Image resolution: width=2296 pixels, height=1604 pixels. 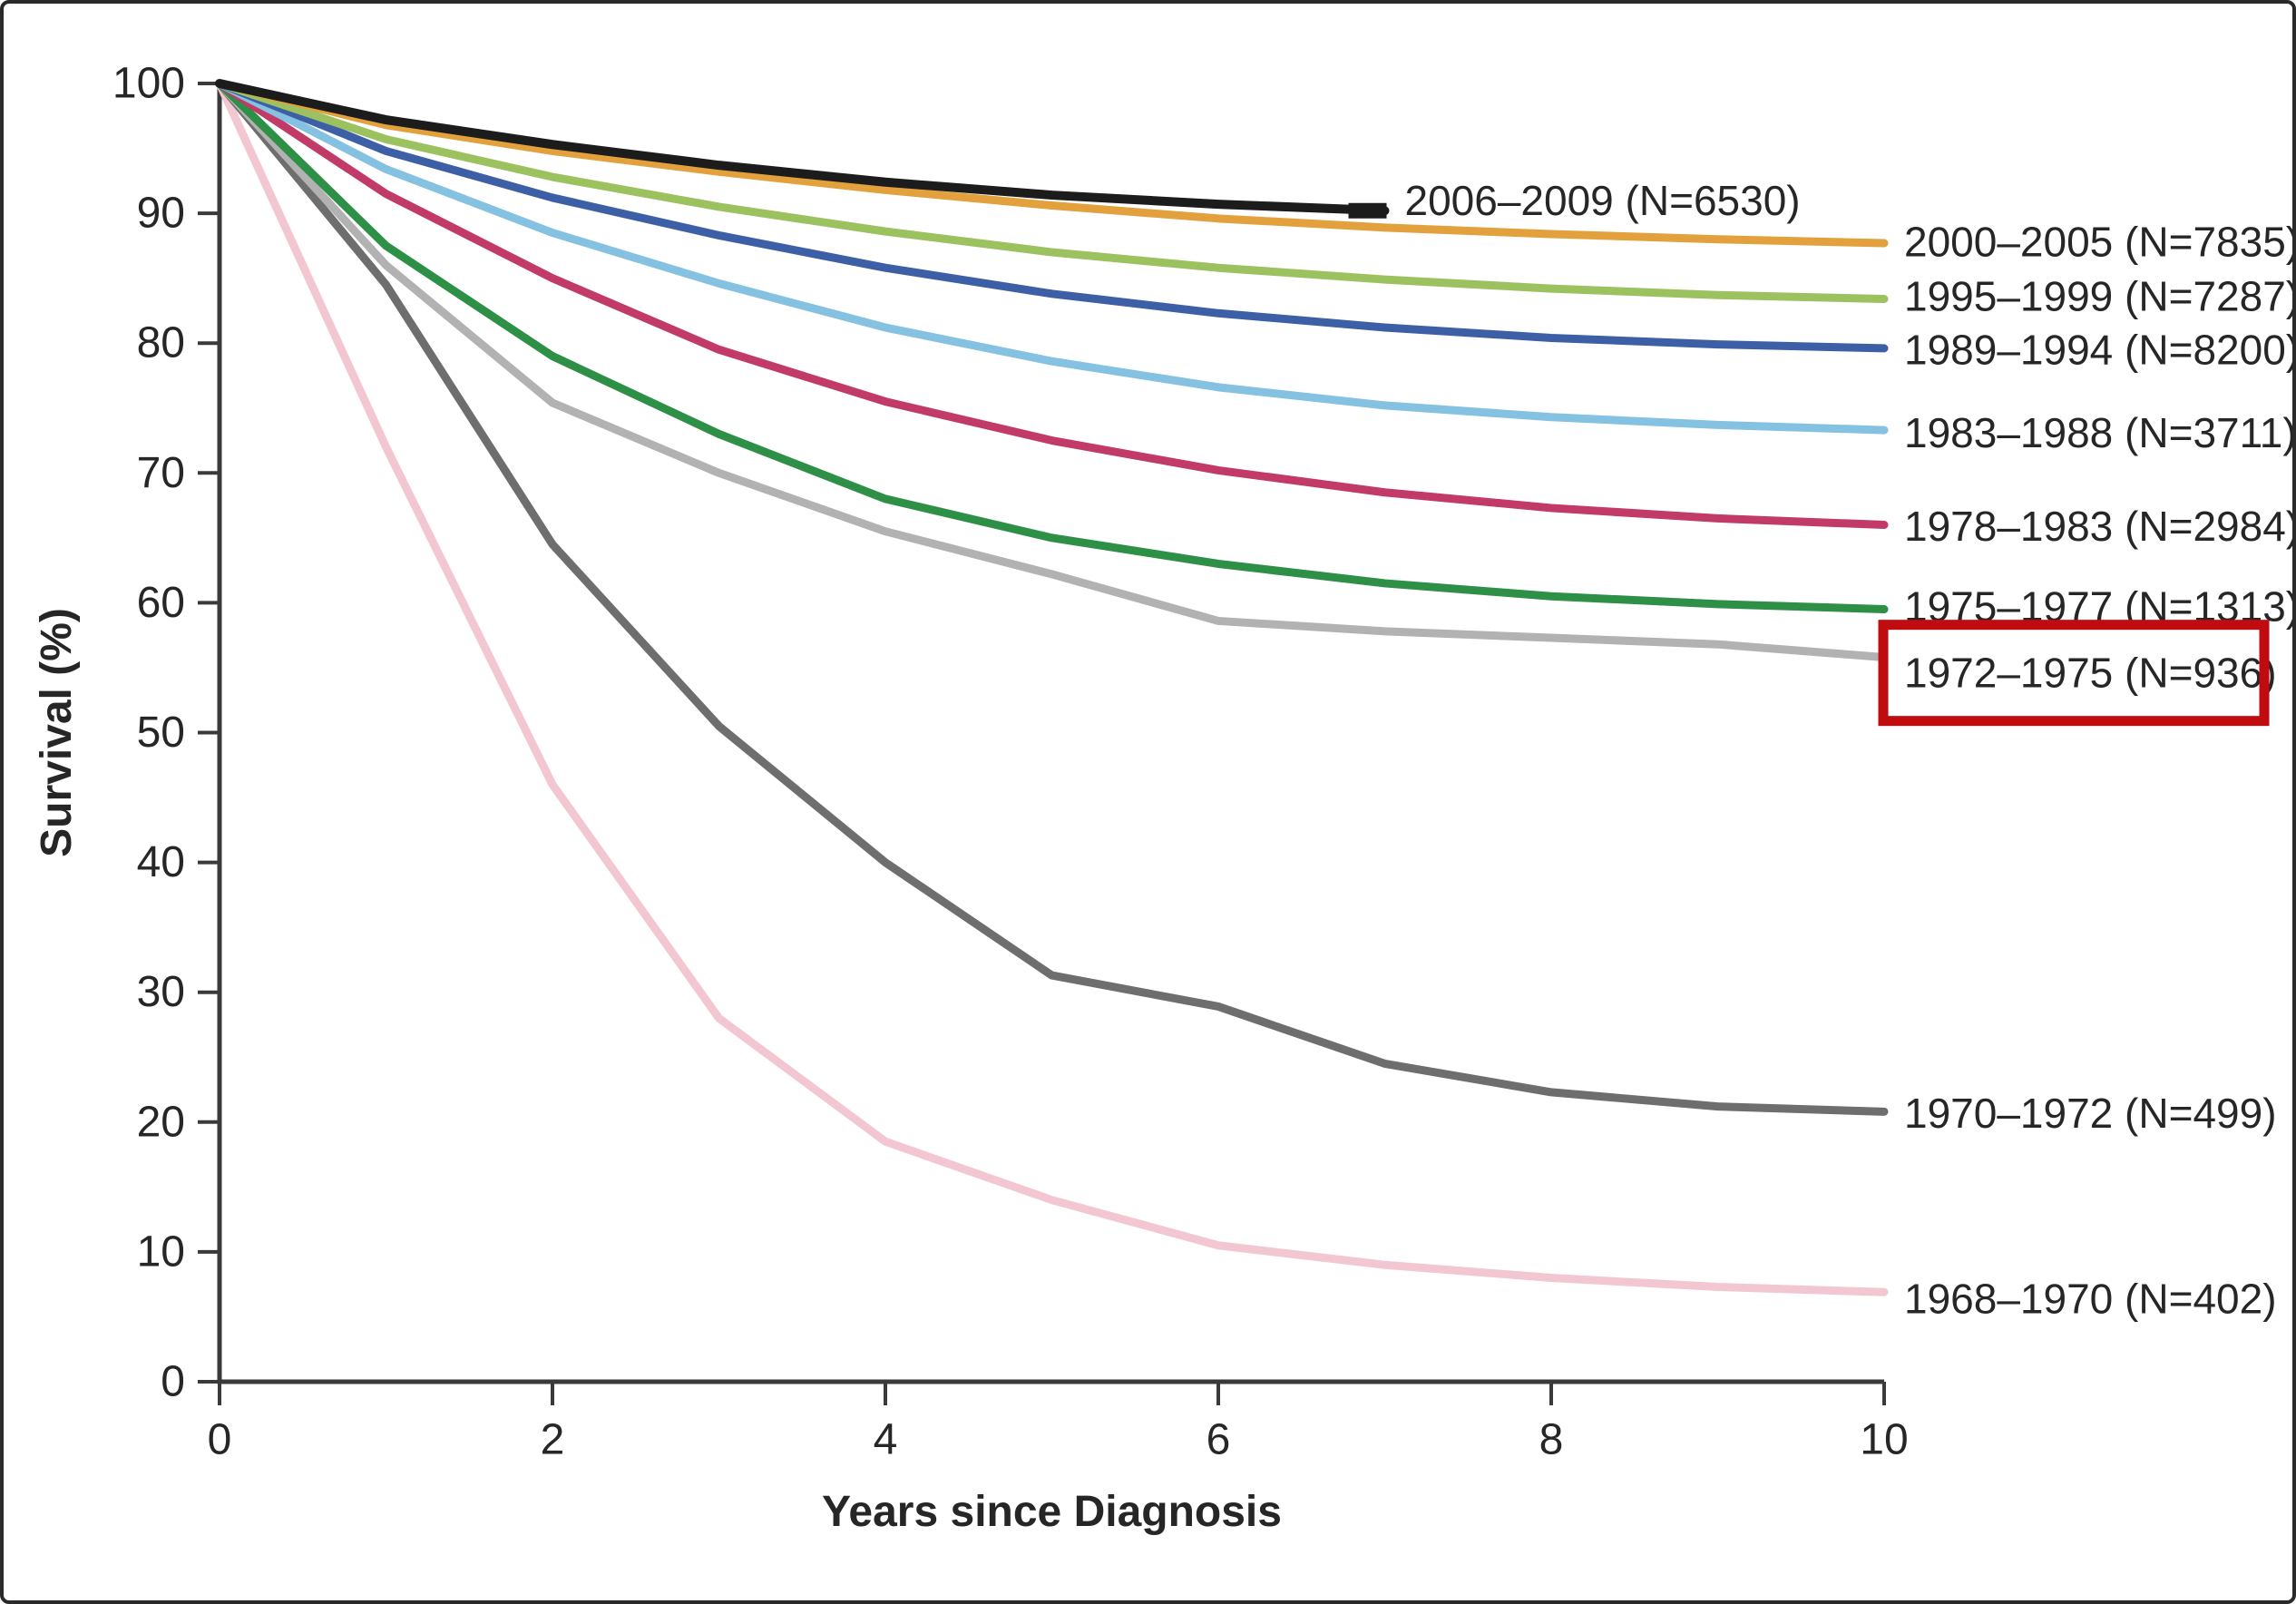 What do you see at coordinates (161, 862) in the screenshot?
I see `y-tick-label-40: 40` at bounding box center [161, 862].